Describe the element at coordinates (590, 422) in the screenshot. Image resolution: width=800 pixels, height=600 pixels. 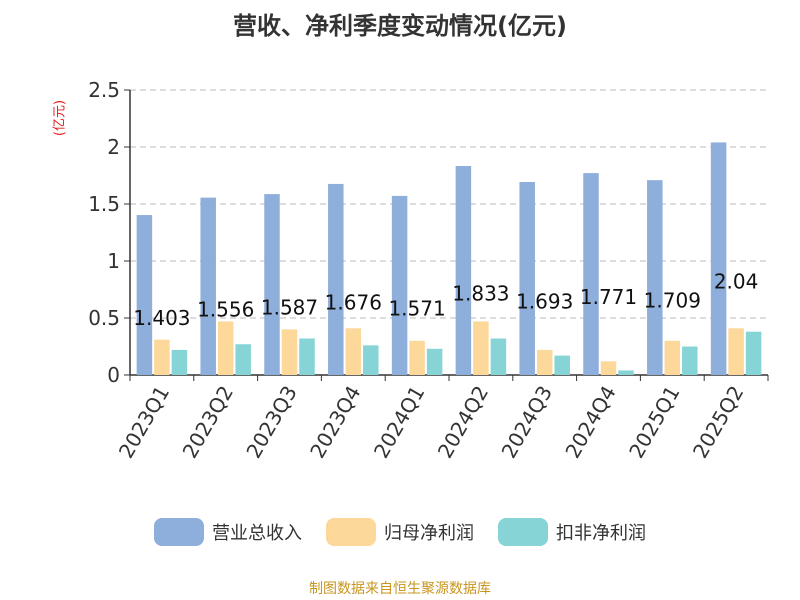
I see `x-tick-label: 2024Q4` at that location.